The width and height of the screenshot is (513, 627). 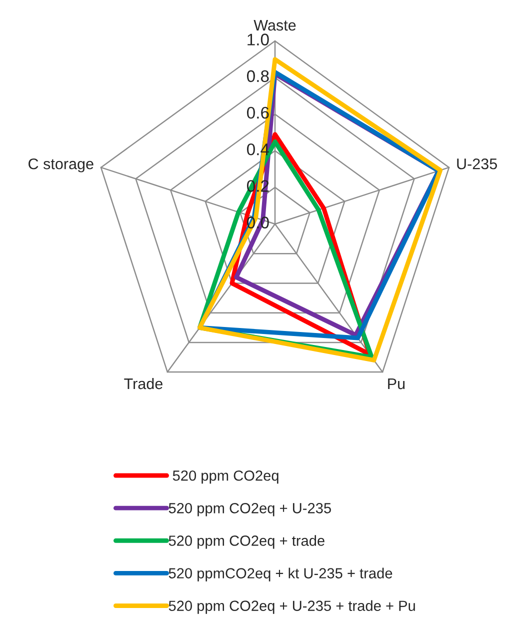 I want to click on legend-label: 520 ppm CO2eq + U-235 + trade + Pu, so click(x=291, y=607).